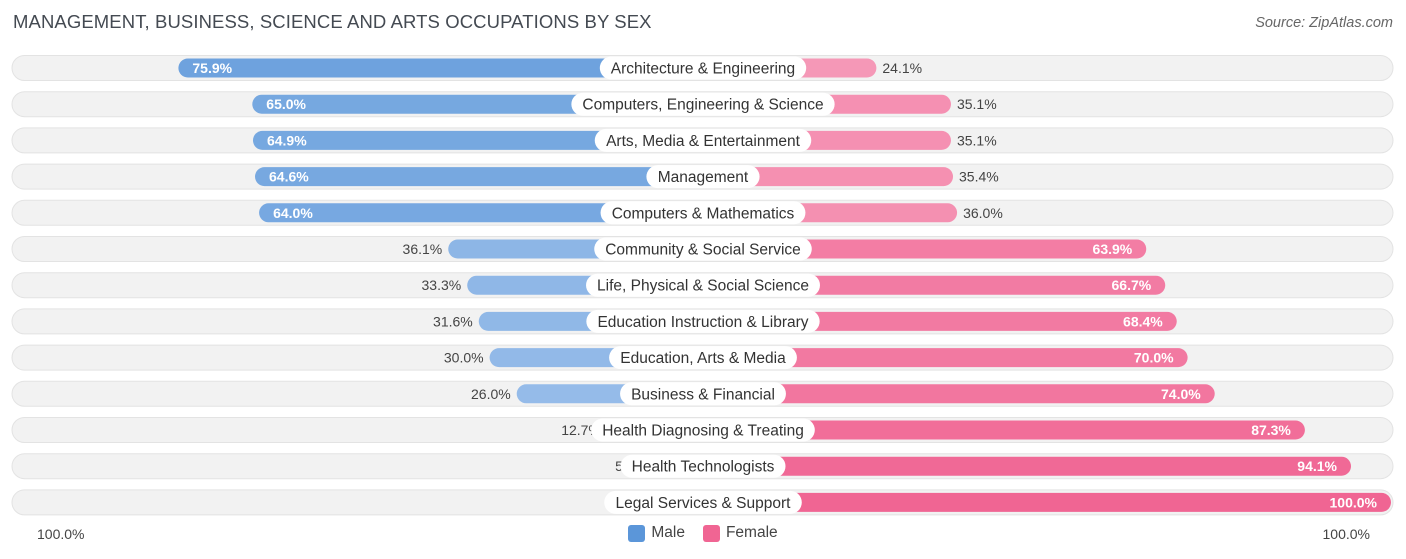  Describe the element at coordinates (711, 533) in the screenshot. I see `legend-swatch-female` at that location.